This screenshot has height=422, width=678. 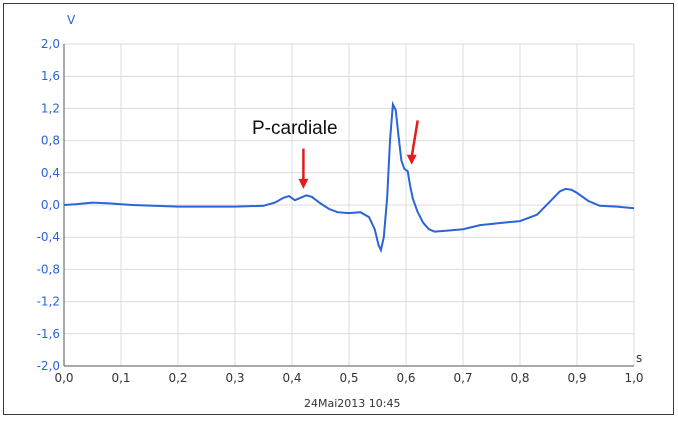 I want to click on x-tick-label: 0,6, so click(x=405, y=378).